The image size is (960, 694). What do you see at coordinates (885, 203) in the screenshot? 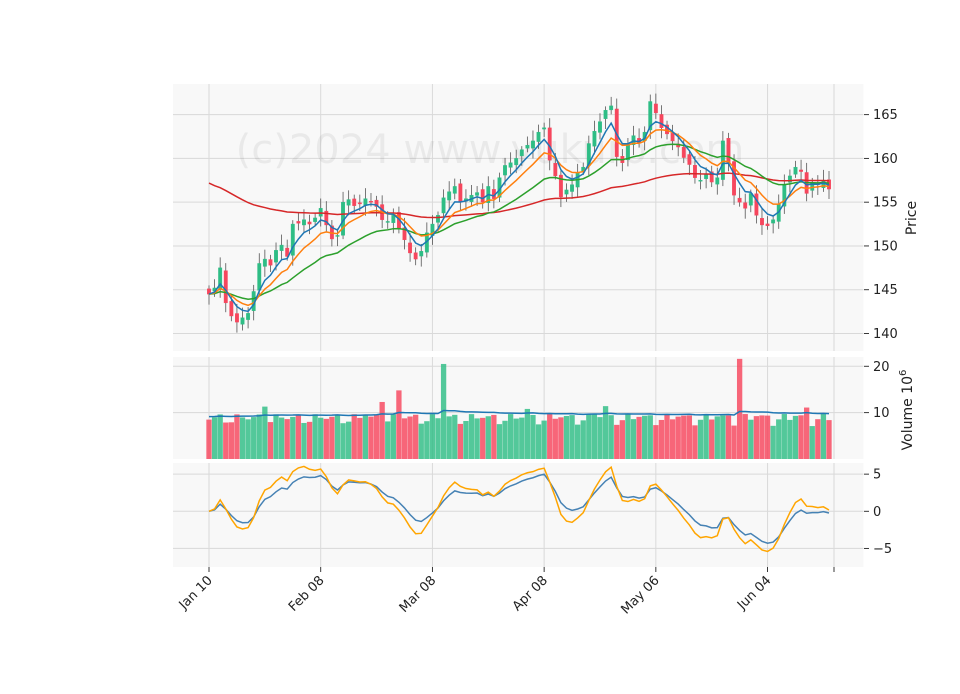
I see `price-axis-tick-label: 155` at bounding box center [885, 203].